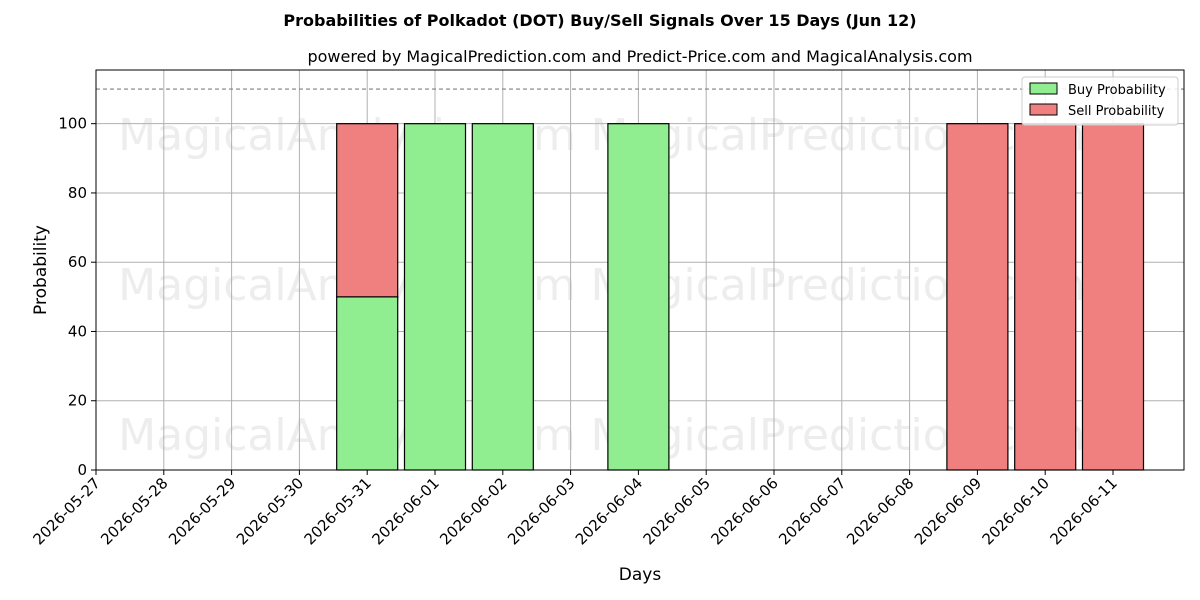  Describe the element at coordinates (77, 331) in the screenshot. I see `y-tick-label: 40` at that location.